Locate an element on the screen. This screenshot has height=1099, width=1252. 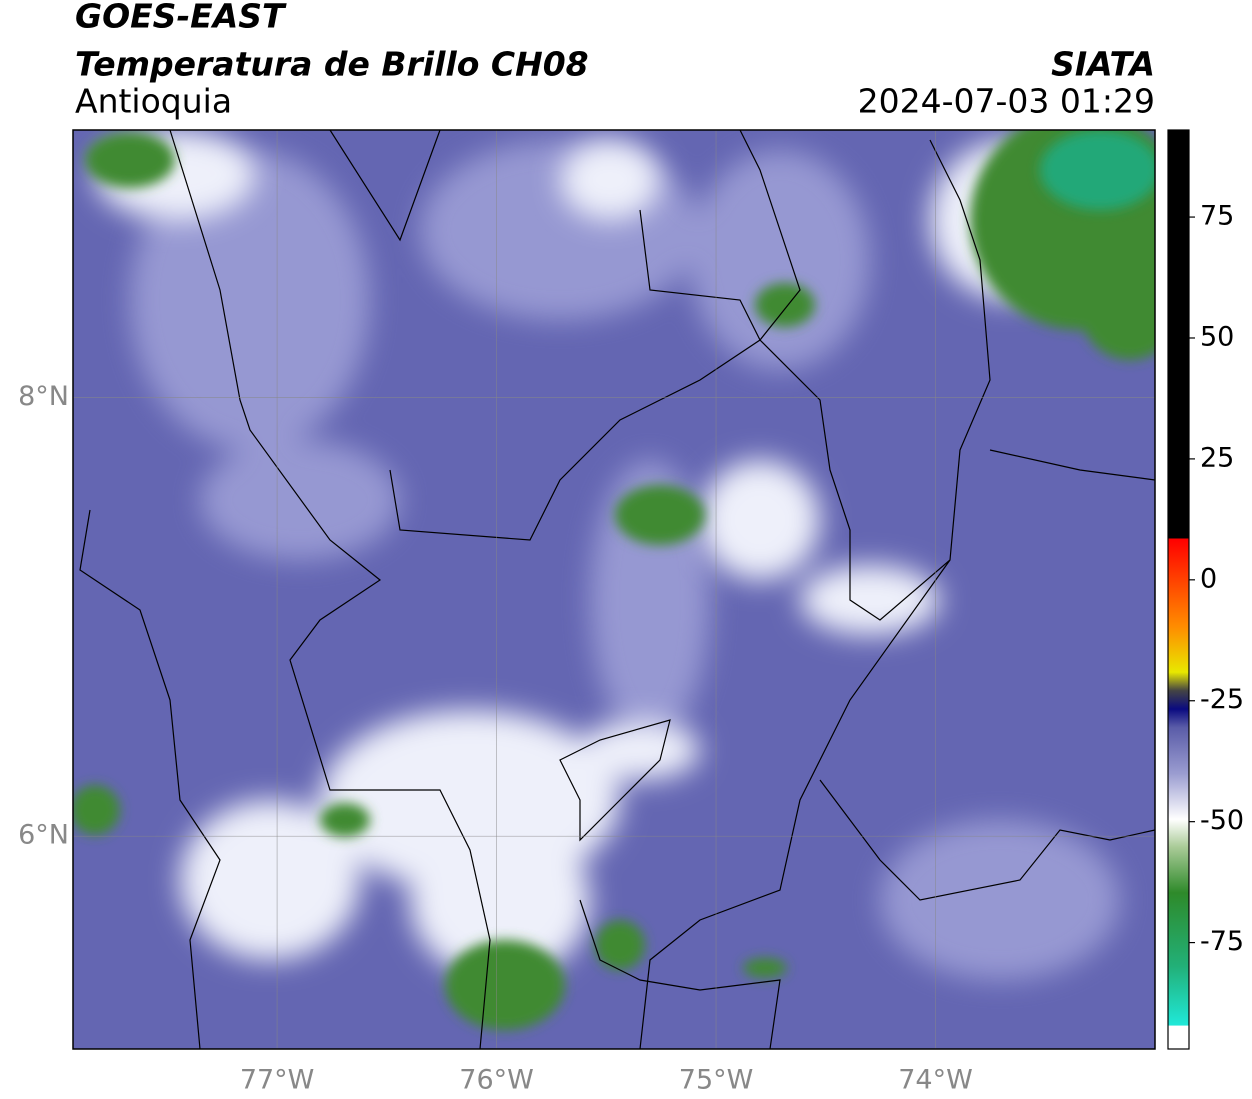
colorbar-tick-label: 0 is located at coordinates (1208, 578).